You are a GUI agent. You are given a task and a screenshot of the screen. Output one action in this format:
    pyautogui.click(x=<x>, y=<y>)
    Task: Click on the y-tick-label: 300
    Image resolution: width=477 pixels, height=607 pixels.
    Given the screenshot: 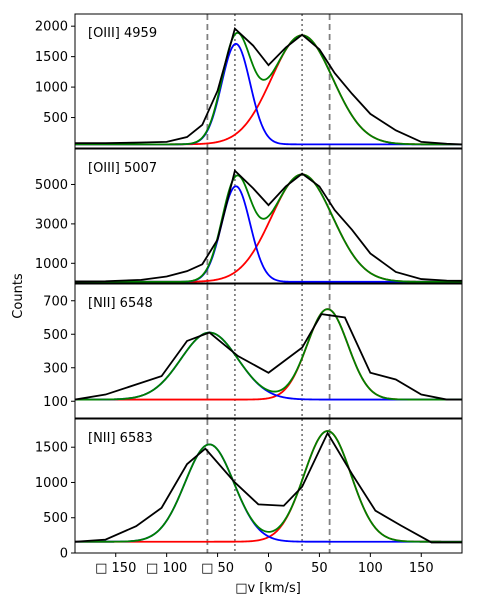 What is the action you would take?
    pyautogui.click(x=55, y=368)
    